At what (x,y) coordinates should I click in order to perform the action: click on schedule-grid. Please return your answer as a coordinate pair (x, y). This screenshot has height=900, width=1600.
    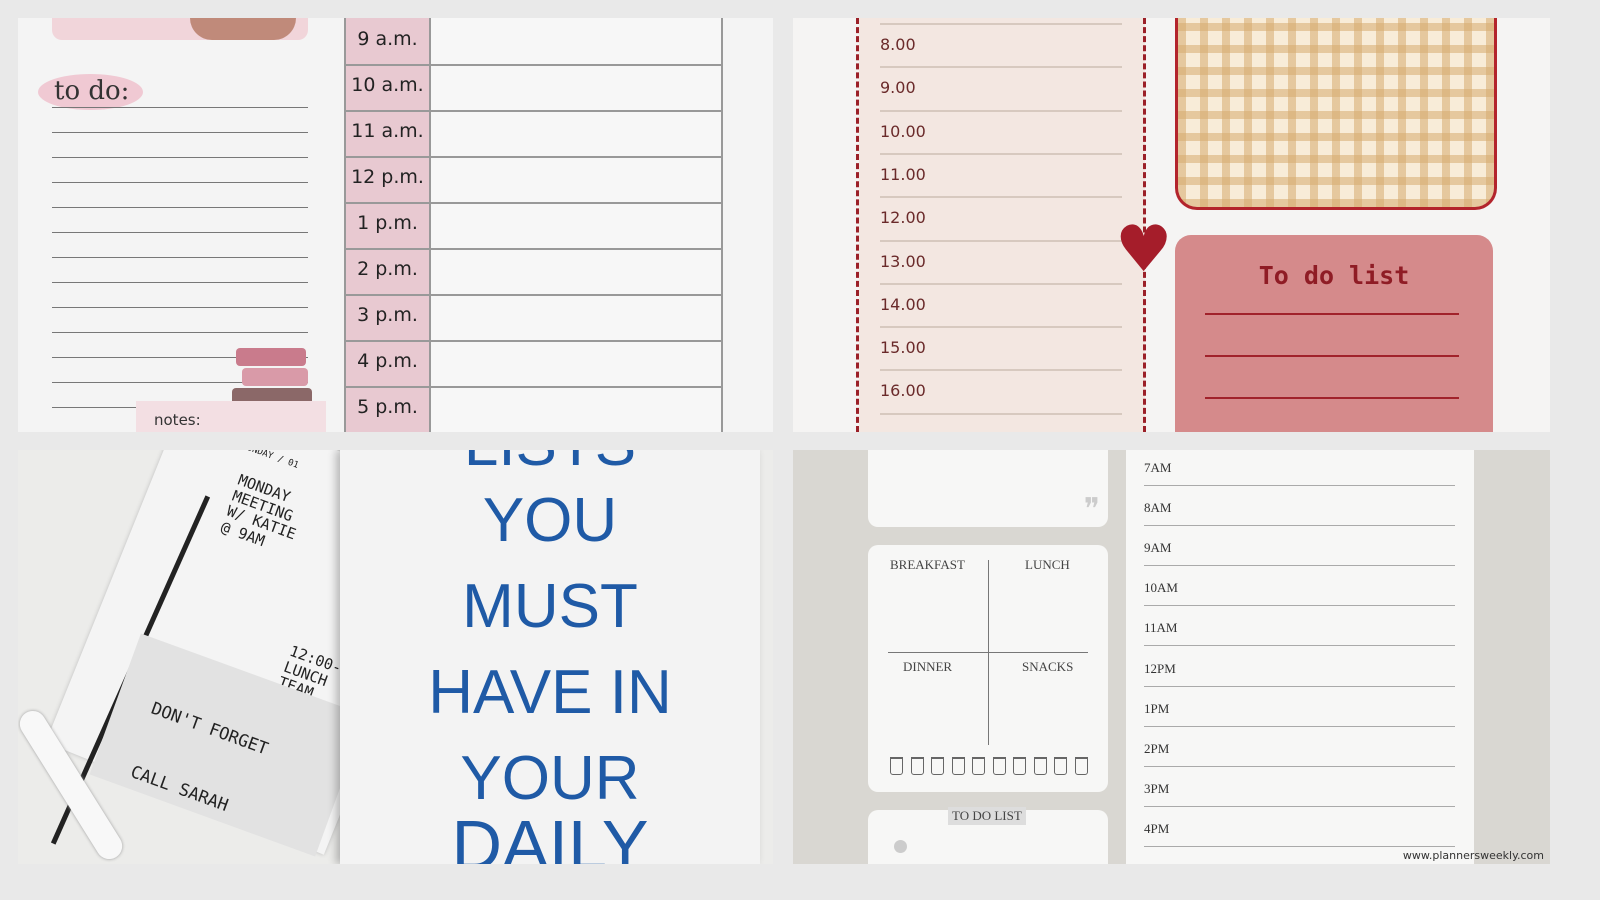
    Looking at the image, I should click on (577, 225).